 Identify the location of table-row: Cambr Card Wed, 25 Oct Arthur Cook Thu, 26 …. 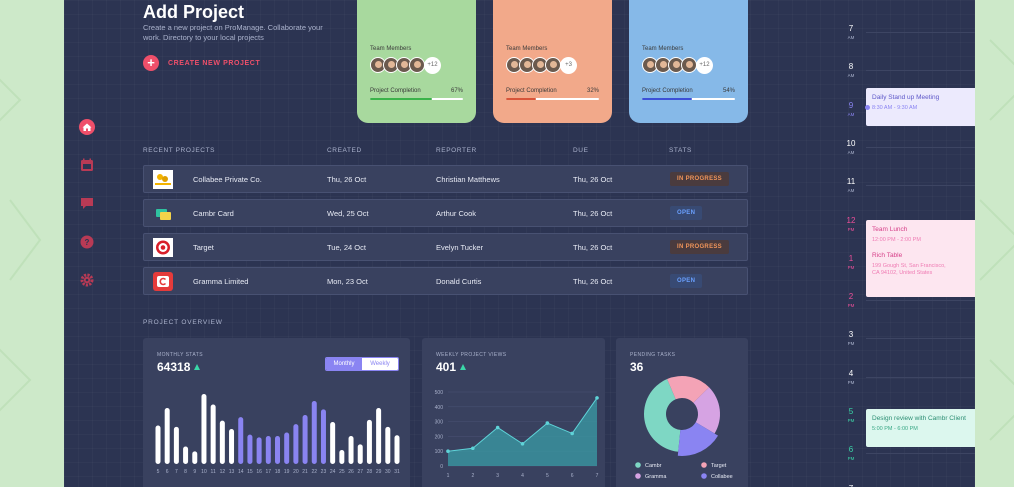
(445, 213).